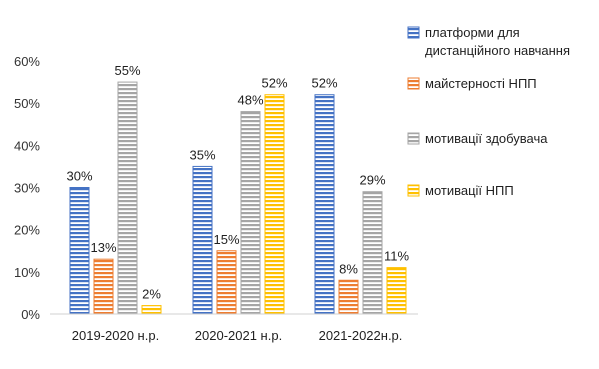  Describe the element at coordinates (27, 145) in the screenshot. I see `y-tick-label: 40%` at that location.